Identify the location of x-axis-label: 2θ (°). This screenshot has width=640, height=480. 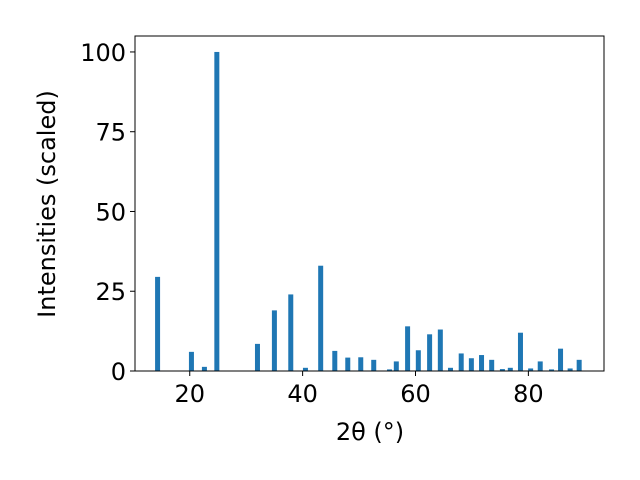
(370, 432).